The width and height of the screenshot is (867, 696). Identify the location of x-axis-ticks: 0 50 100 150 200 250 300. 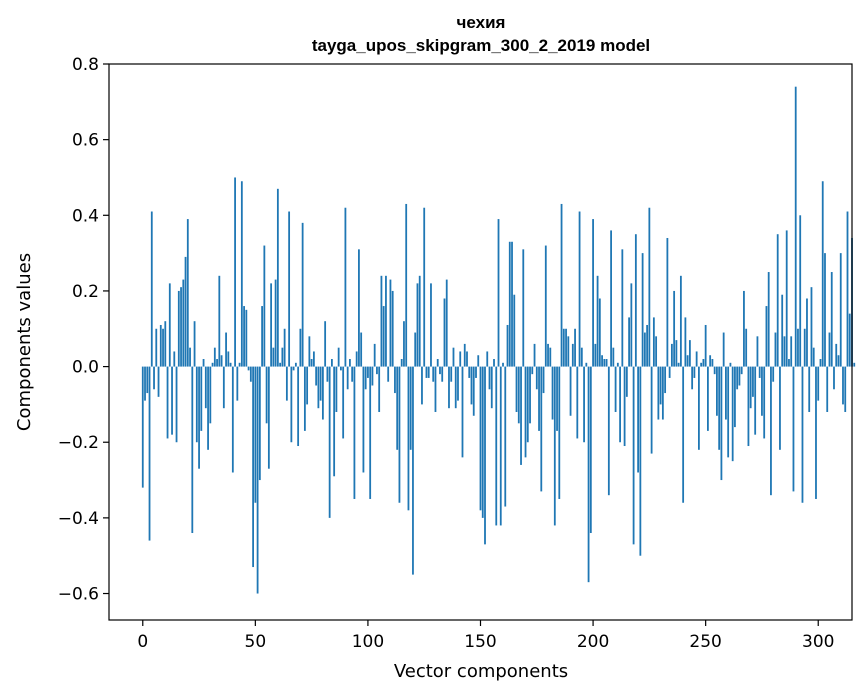
(485, 636).